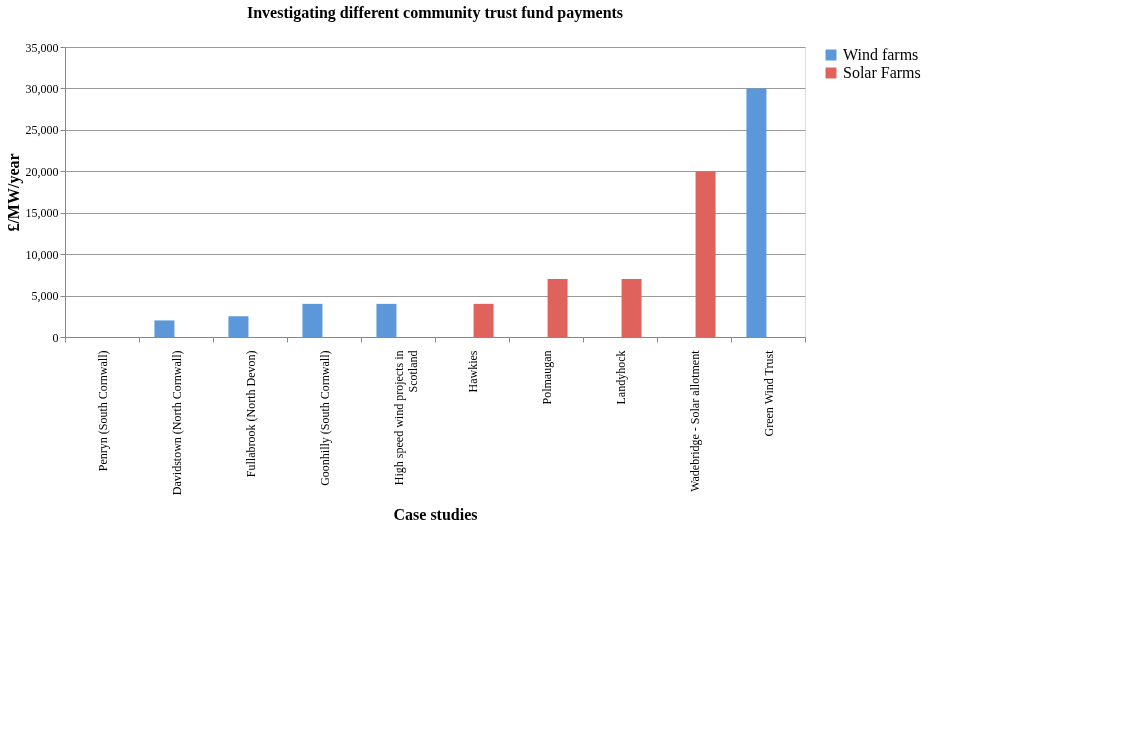 Image resolution: width=1128 pixels, height=755 pixels. What do you see at coordinates (694, 420) in the screenshot?
I see `x-tick-label: Wadebridge - Solar allotment` at bounding box center [694, 420].